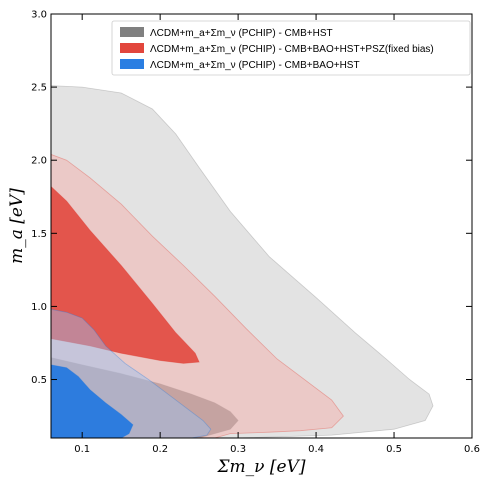  Describe the element at coordinates (39, 307) in the screenshot. I see `y-tick-label: 1.0` at that location.